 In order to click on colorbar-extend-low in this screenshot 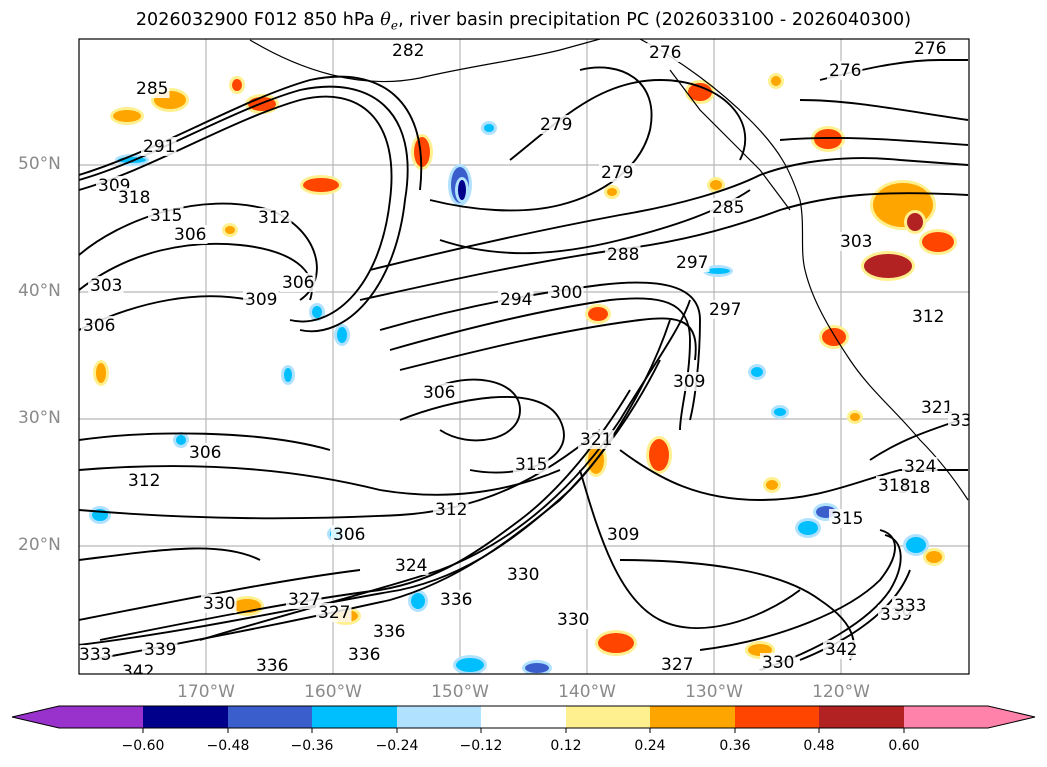, I will do `click(35, 717)`.